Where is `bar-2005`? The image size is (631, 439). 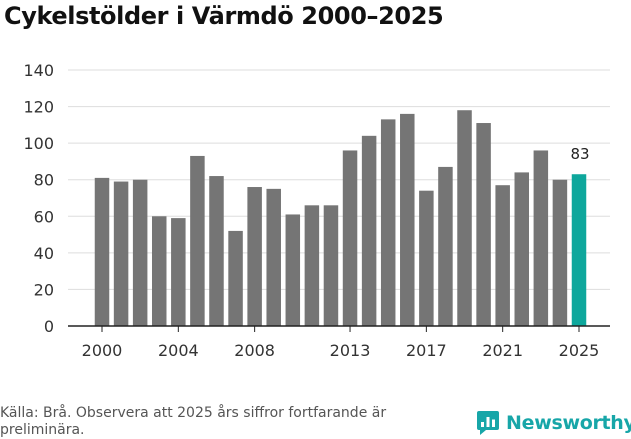 bar-2005 is located at coordinates (197, 240).